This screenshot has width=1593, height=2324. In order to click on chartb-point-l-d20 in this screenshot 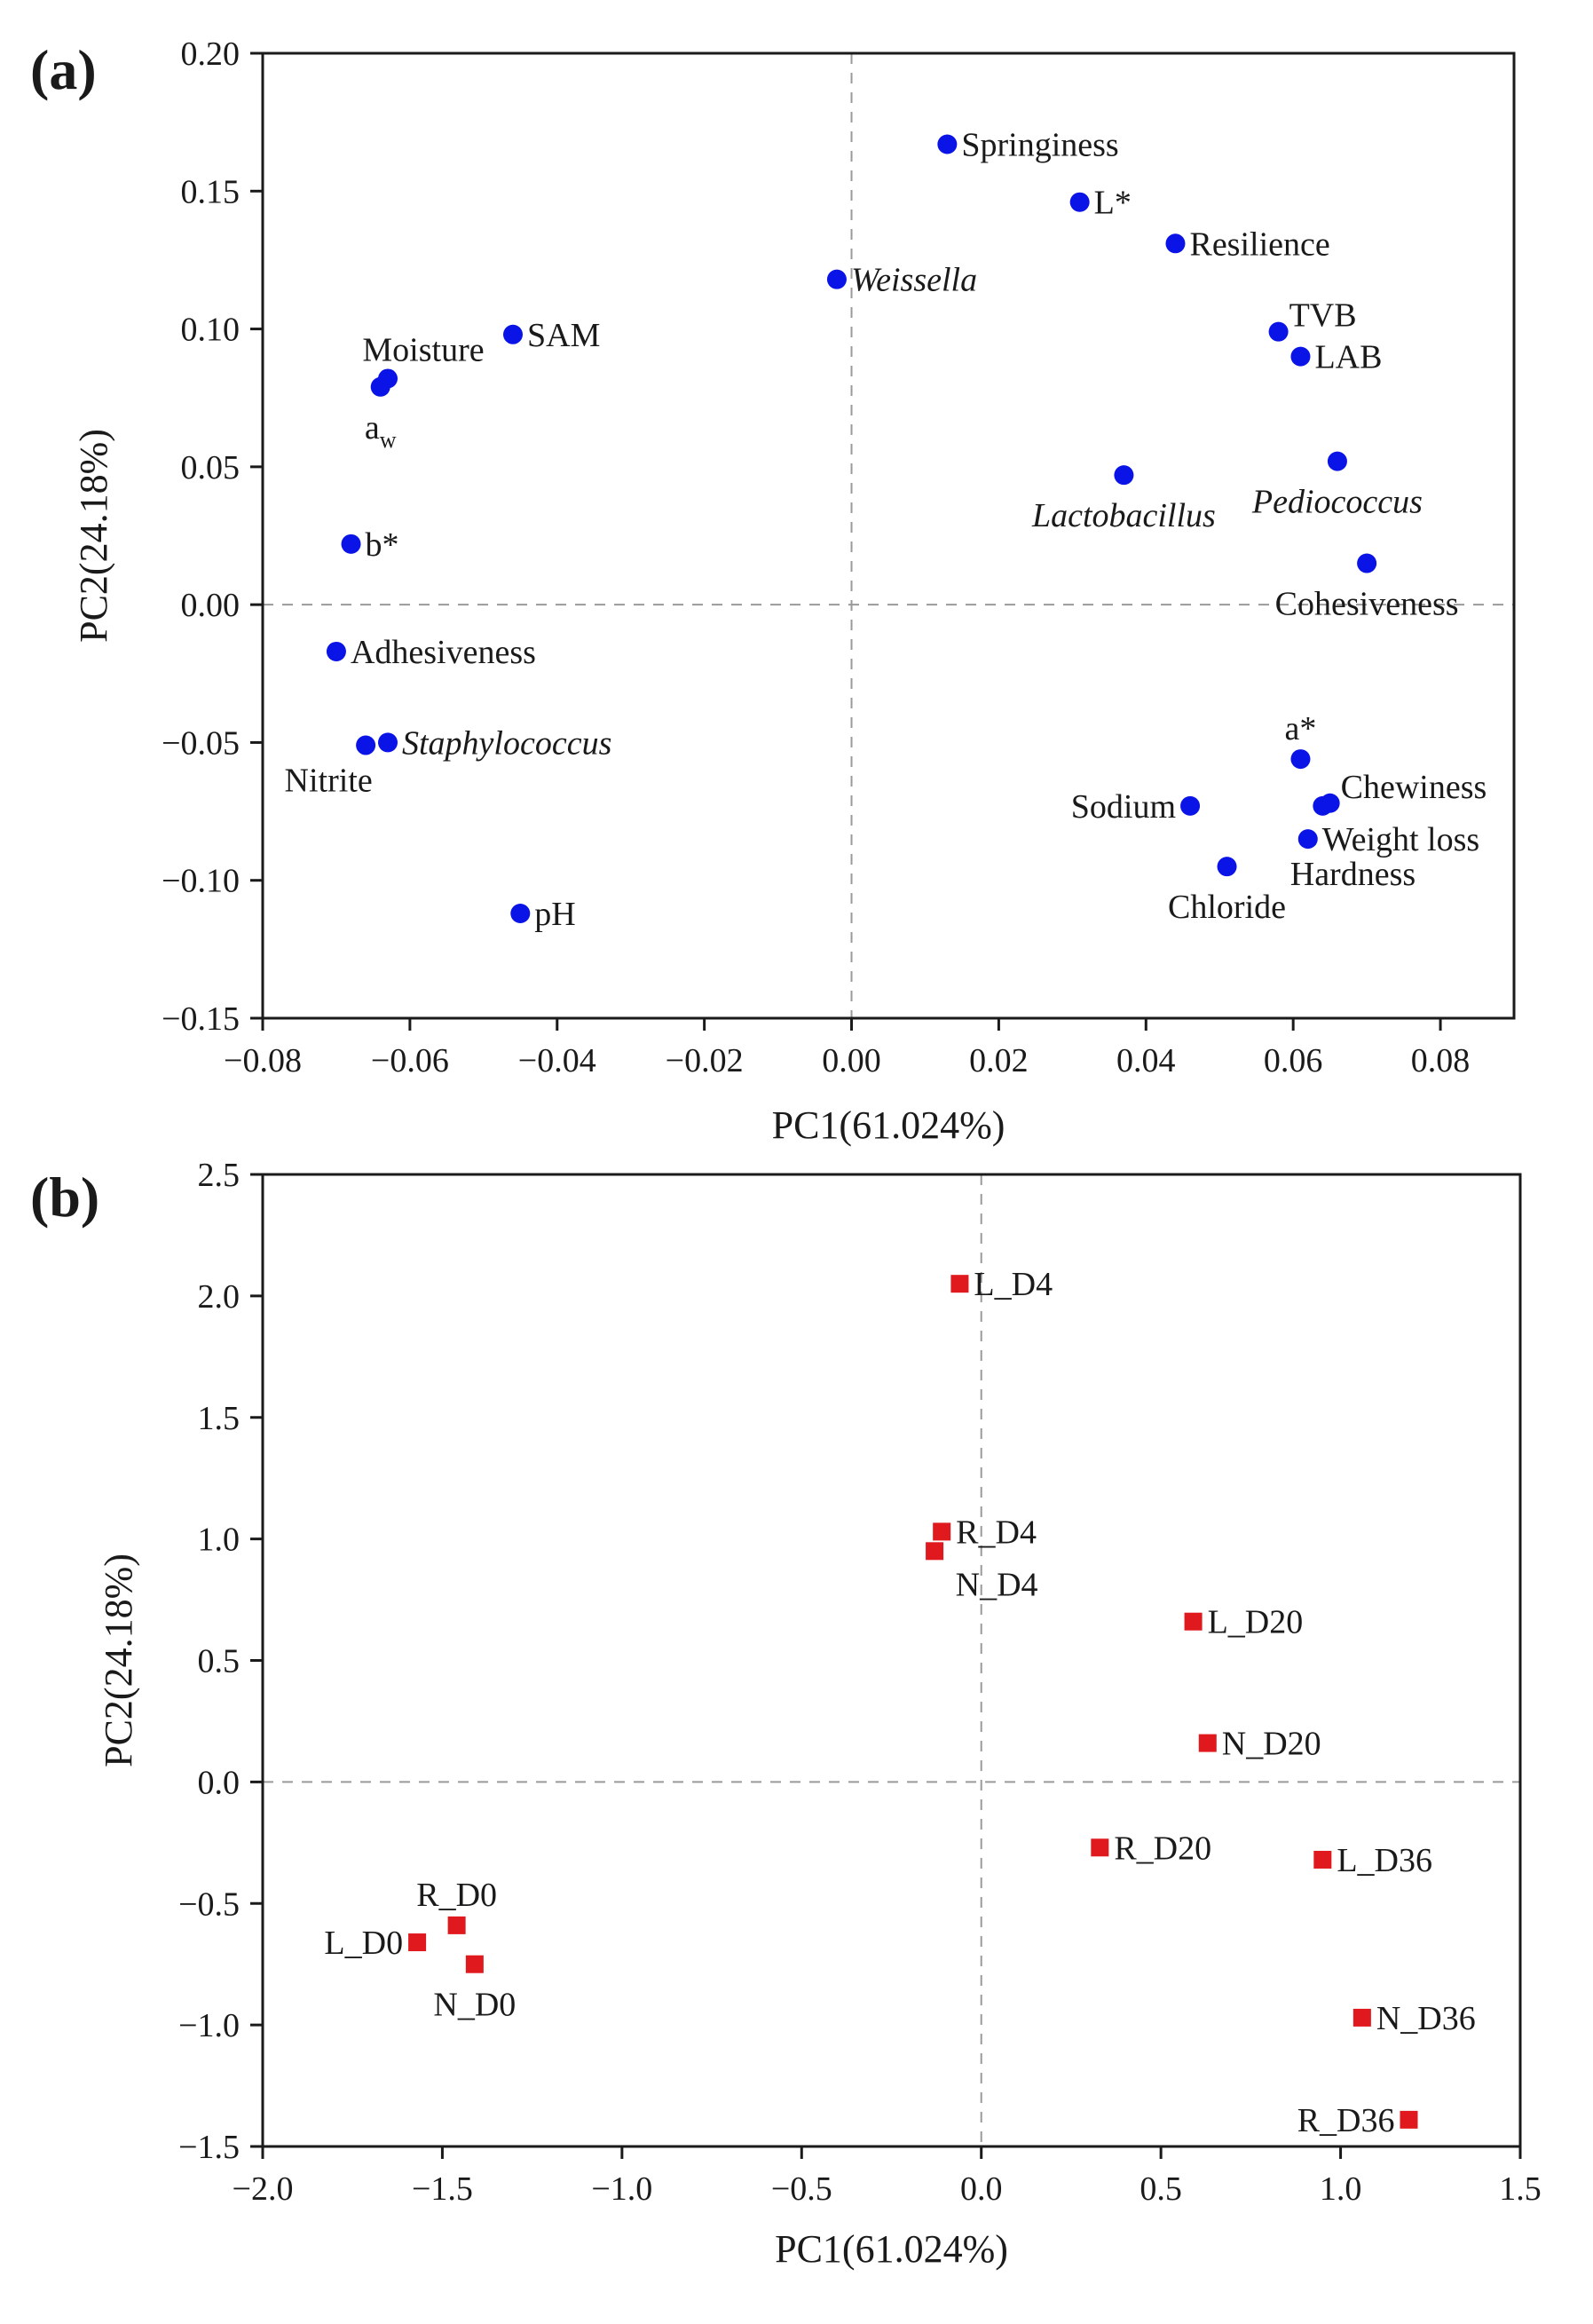, I will do `click(1193, 1621)`.